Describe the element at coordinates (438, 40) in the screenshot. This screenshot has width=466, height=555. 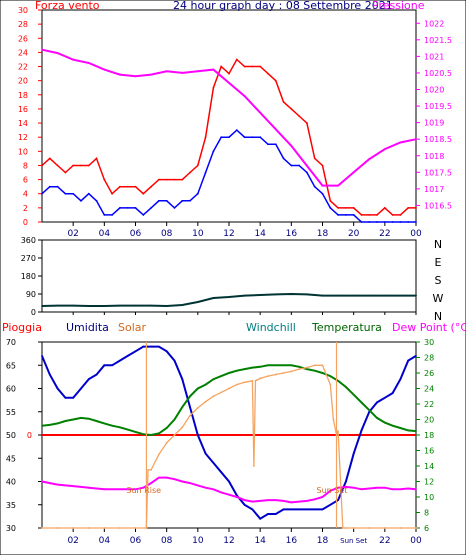
I see `pressure-tick-label: 1021.5` at that location.